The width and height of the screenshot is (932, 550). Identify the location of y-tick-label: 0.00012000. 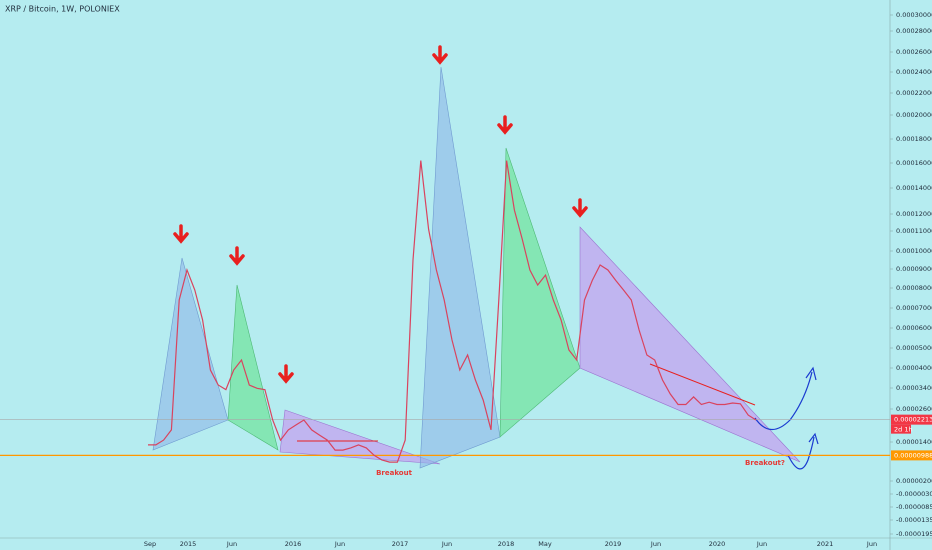
(914, 214).